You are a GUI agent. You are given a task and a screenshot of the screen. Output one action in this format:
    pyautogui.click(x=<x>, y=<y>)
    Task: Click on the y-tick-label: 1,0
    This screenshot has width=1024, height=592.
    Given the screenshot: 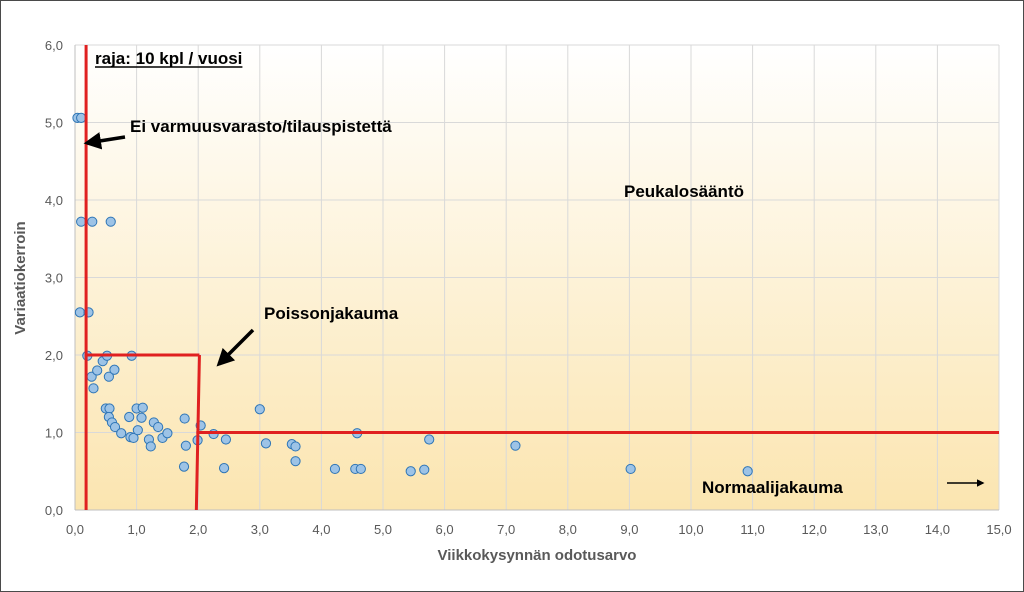 What is the action you would take?
    pyautogui.click(x=54, y=433)
    